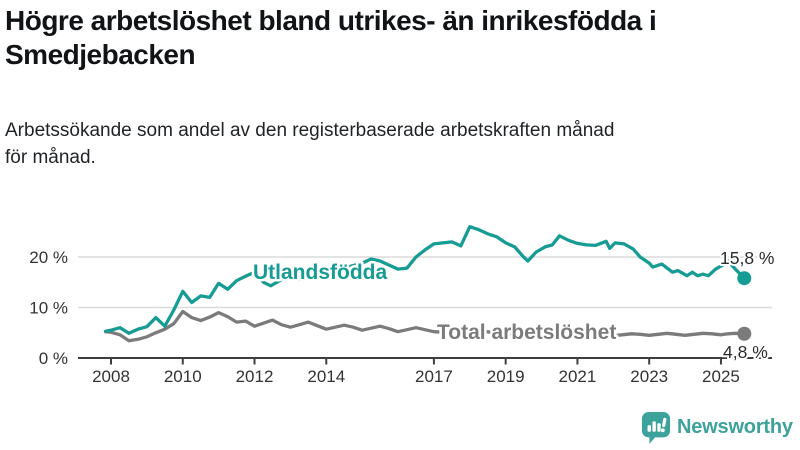  I want to click on page-title-line2: Smedjebacken, so click(100, 54).